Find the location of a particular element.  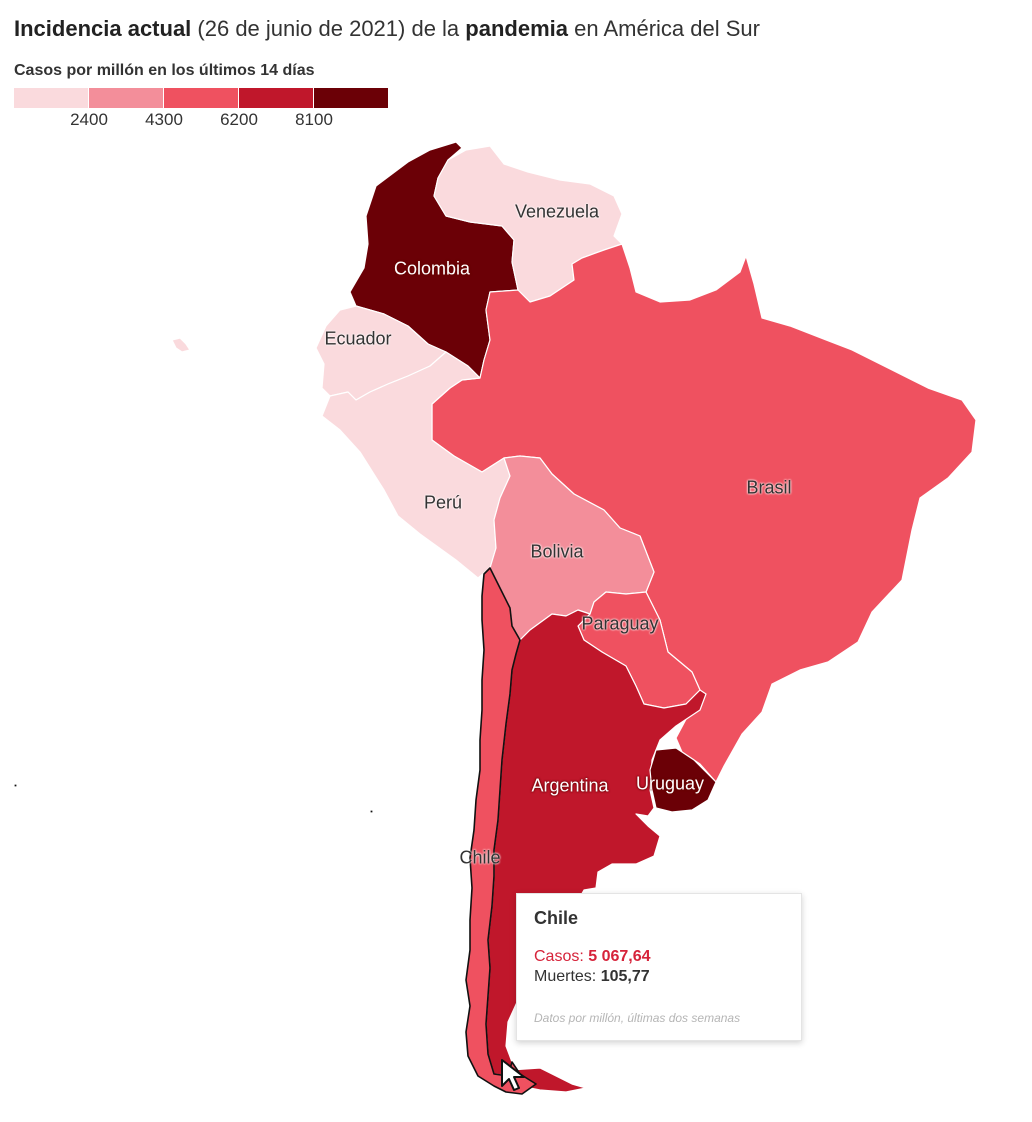

color-legend: 2400 4300 6200 8100 is located at coordinates (202, 110).